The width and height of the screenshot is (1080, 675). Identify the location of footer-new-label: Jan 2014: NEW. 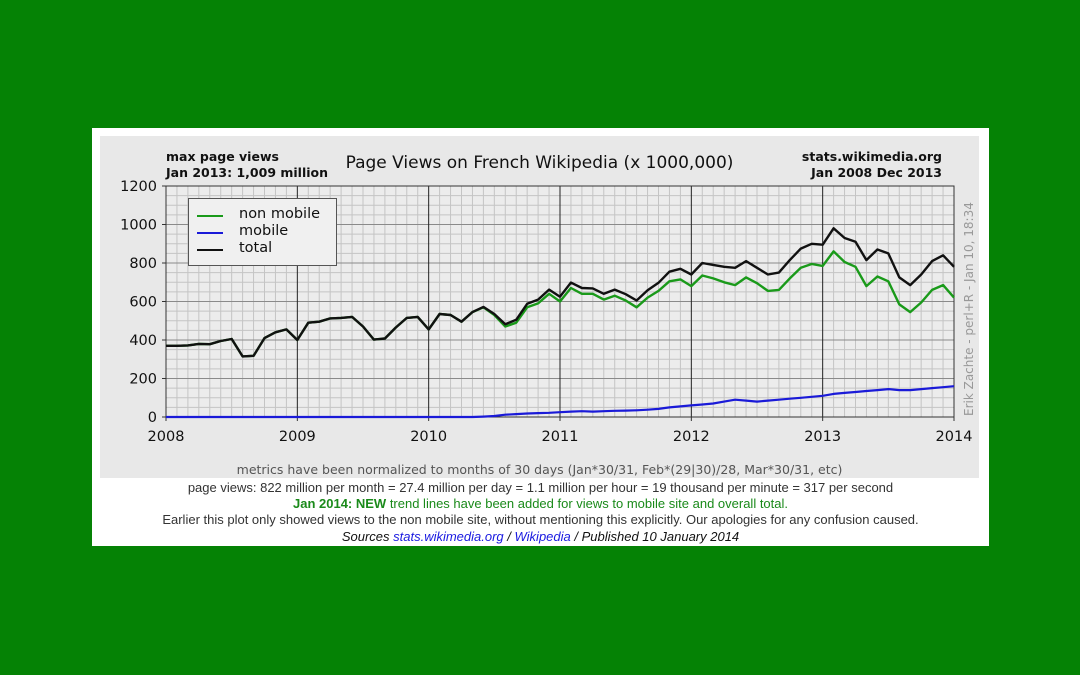
(340, 503).